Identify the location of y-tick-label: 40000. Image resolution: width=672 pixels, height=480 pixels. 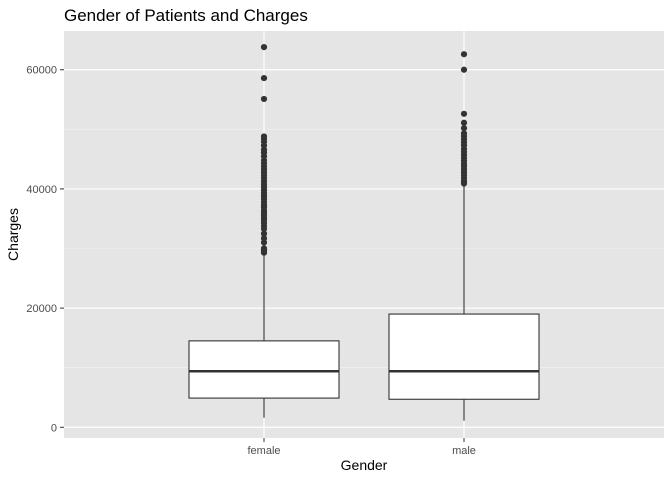
(41, 190).